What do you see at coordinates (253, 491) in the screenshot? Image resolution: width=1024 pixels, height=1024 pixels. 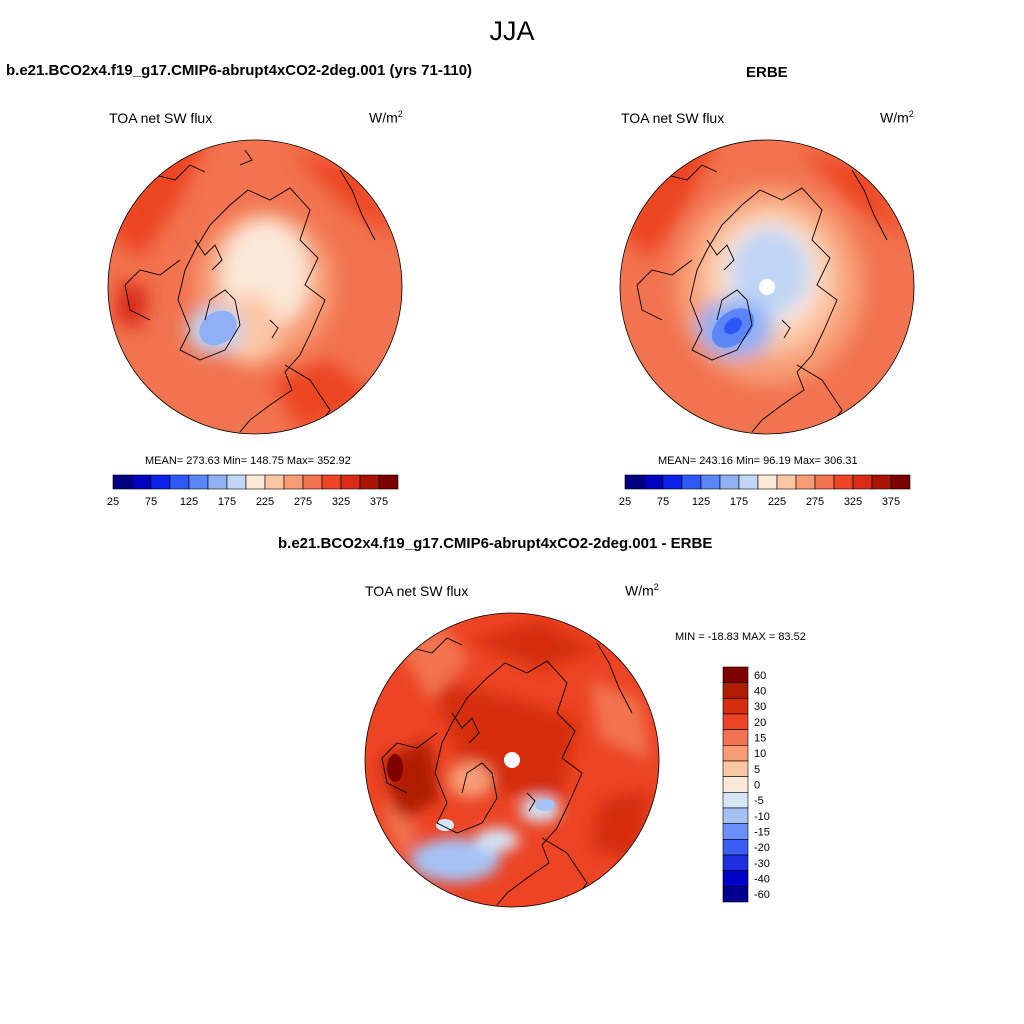 I see `colorbar-model: 25 75 125 175 225 275 325 375` at bounding box center [253, 491].